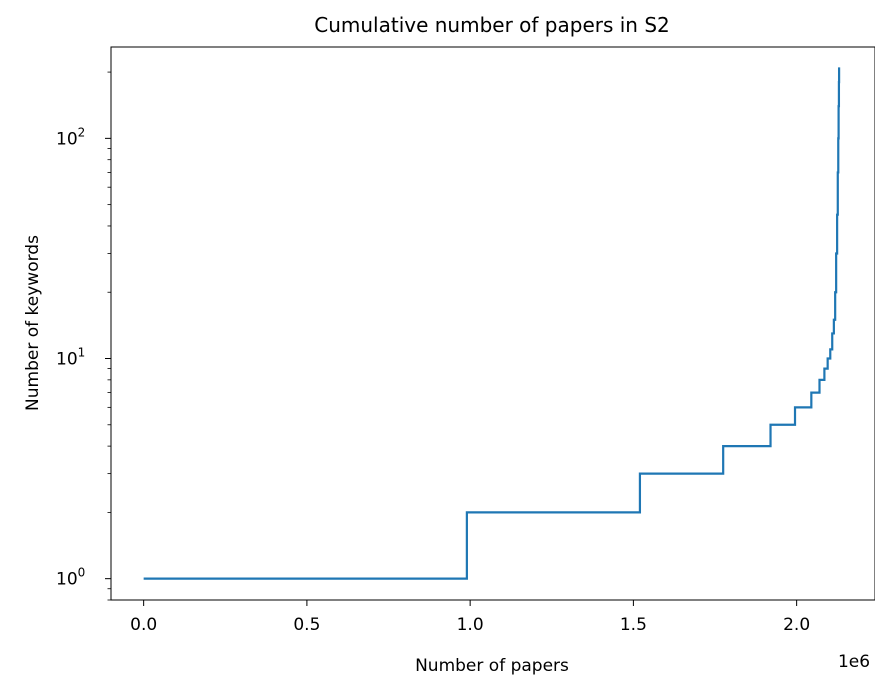 The width and height of the screenshot is (875, 680). What do you see at coordinates (854, 662) in the screenshot?
I see `x-offset-label: 1e6` at bounding box center [854, 662].